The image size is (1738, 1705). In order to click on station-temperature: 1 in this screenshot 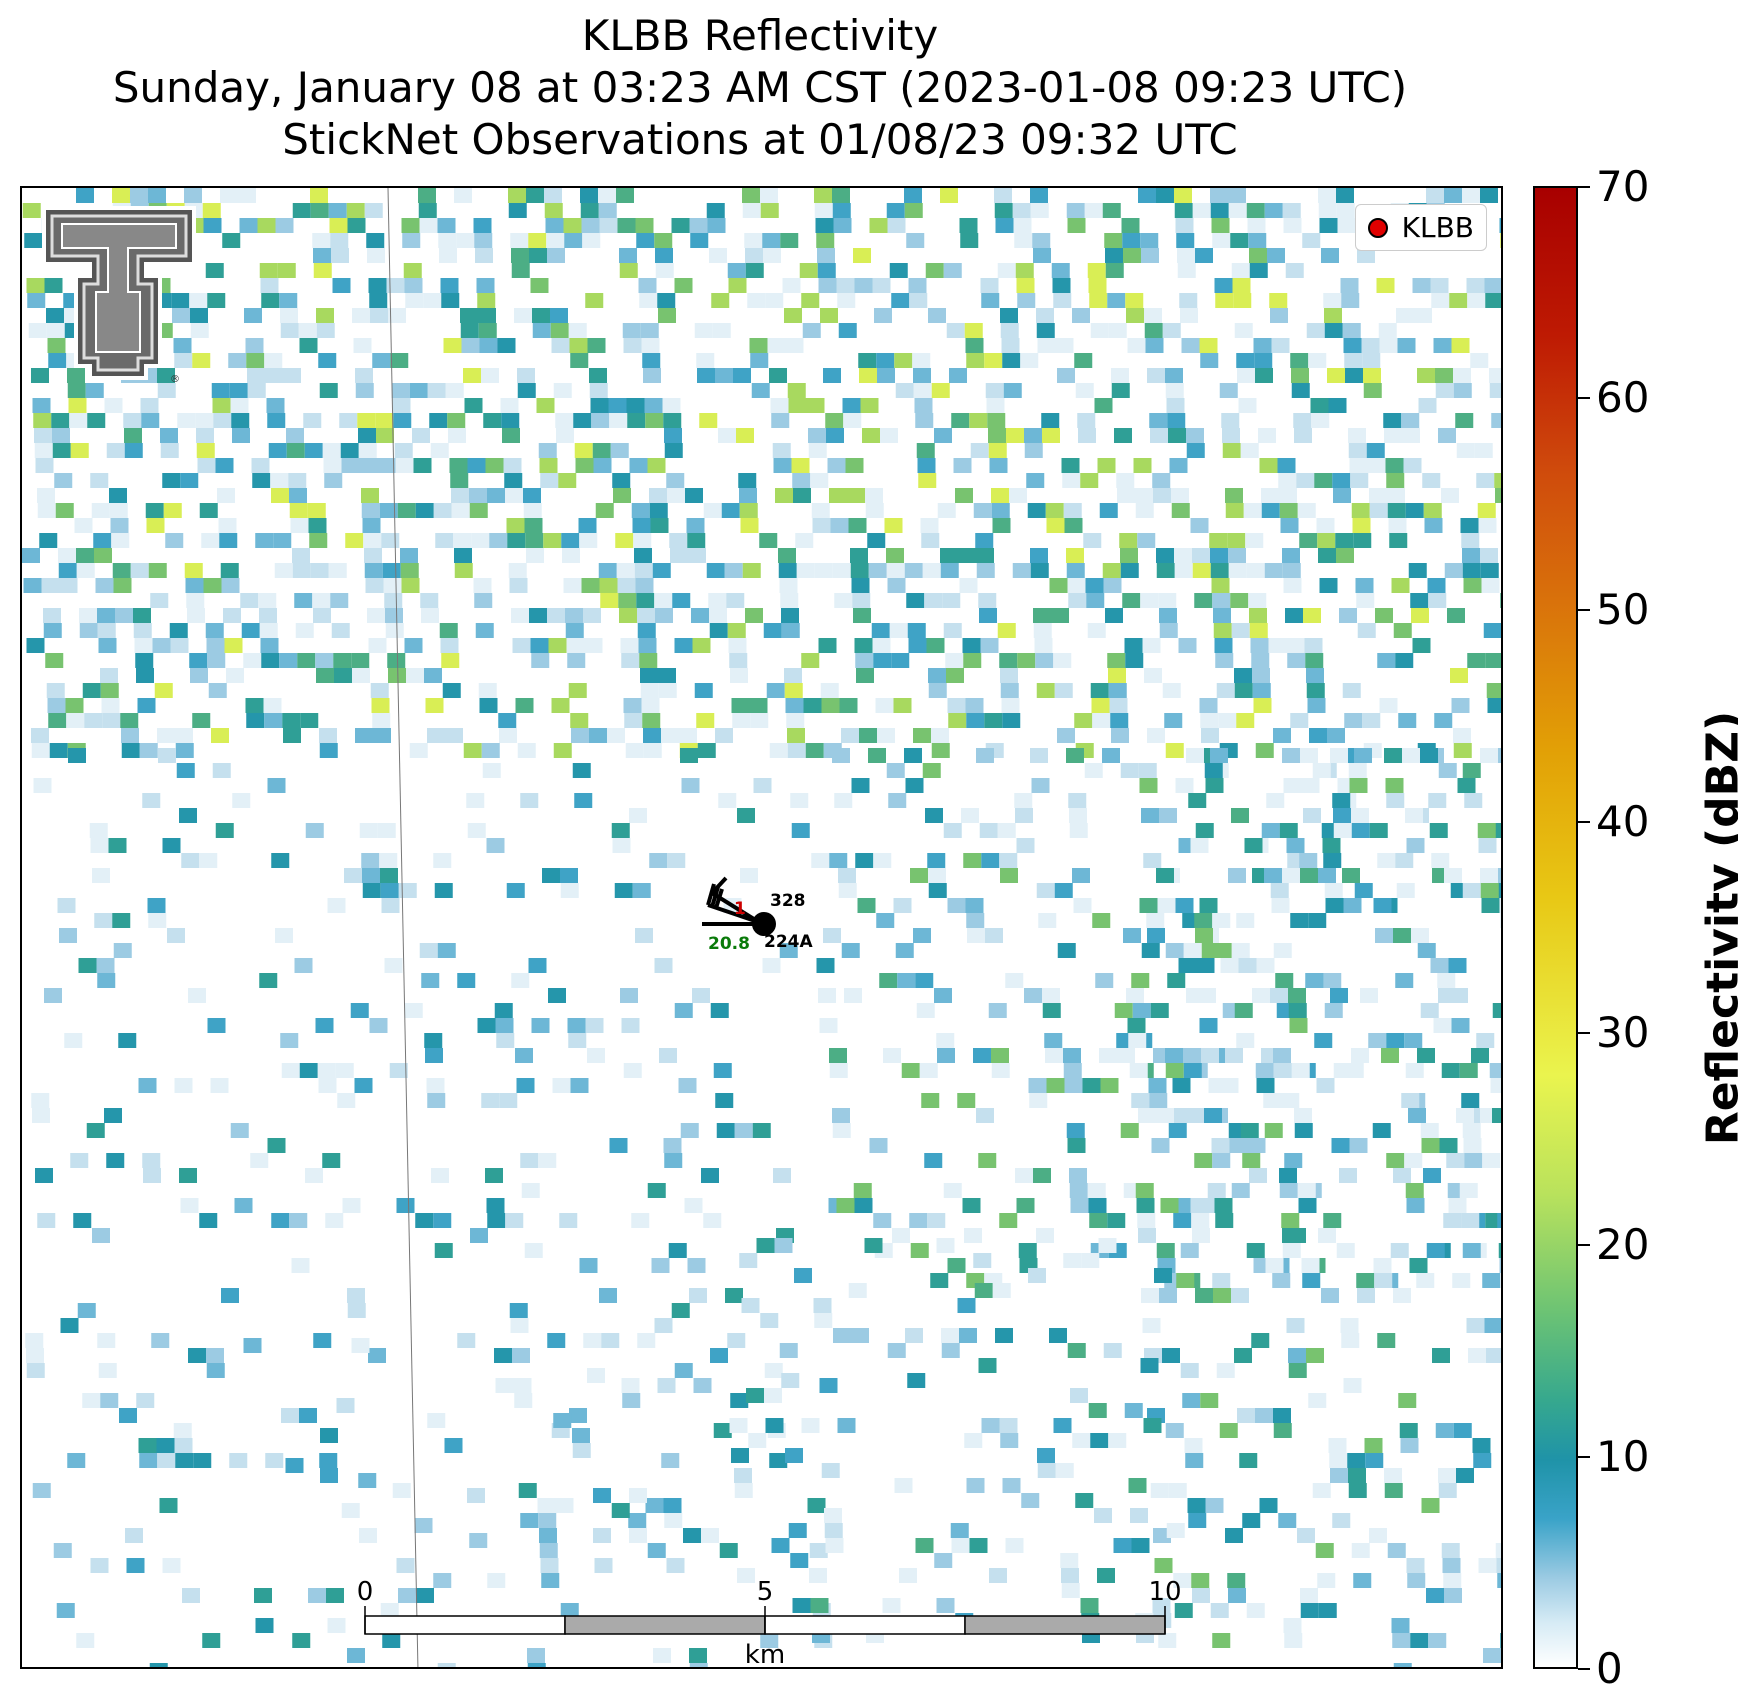, I will do `click(740, 909)`.